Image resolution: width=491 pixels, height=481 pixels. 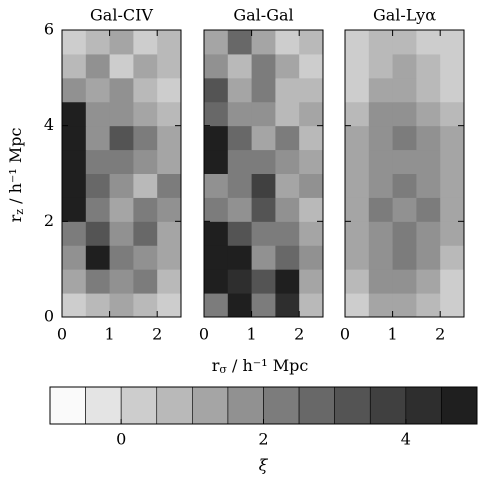 What do you see at coordinates (267, 365) in the screenshot?
I see `x-label-unit: / h⁻¹ Mpc` at bounding box center [267, 365].